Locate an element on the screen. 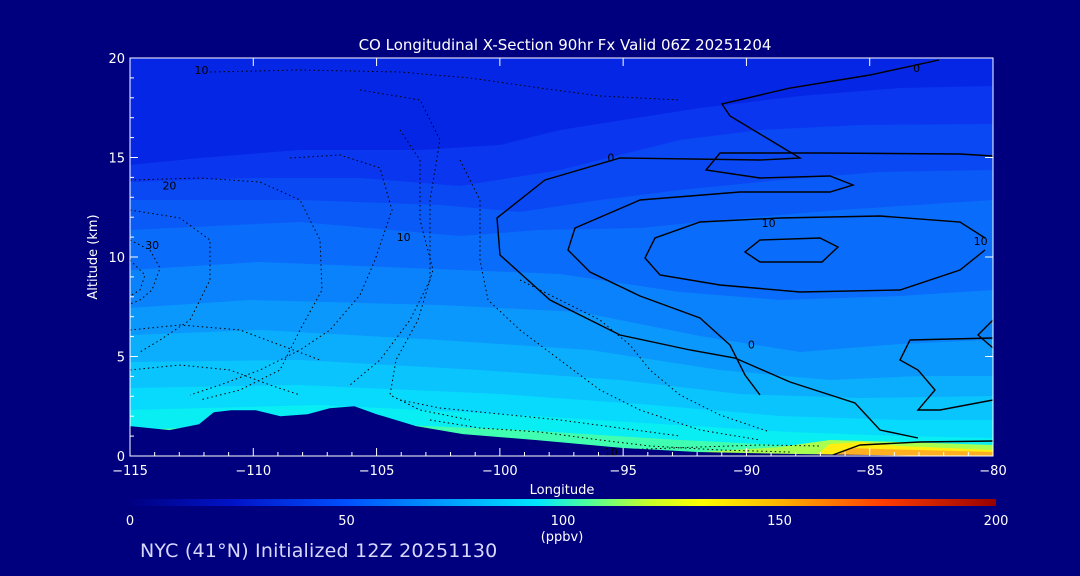  colorbar-ticks: 0 50 100 150 200 is located at coordinates (567, 521).